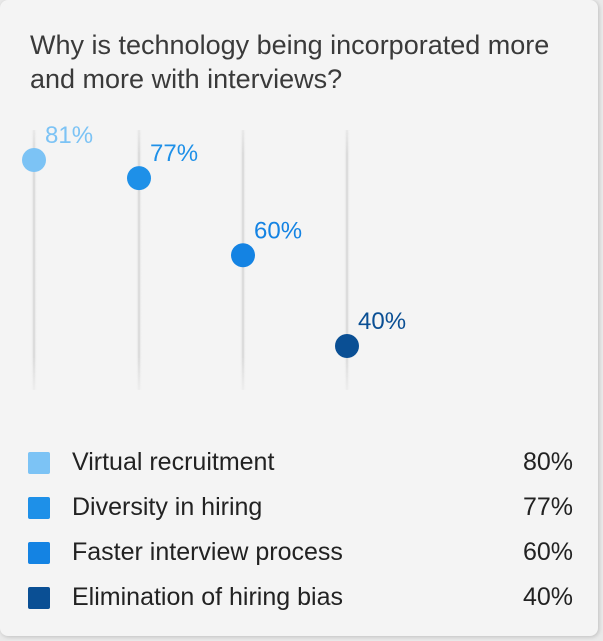  I want to click on legend-label: Diversity in hiring, so click(167, 507).